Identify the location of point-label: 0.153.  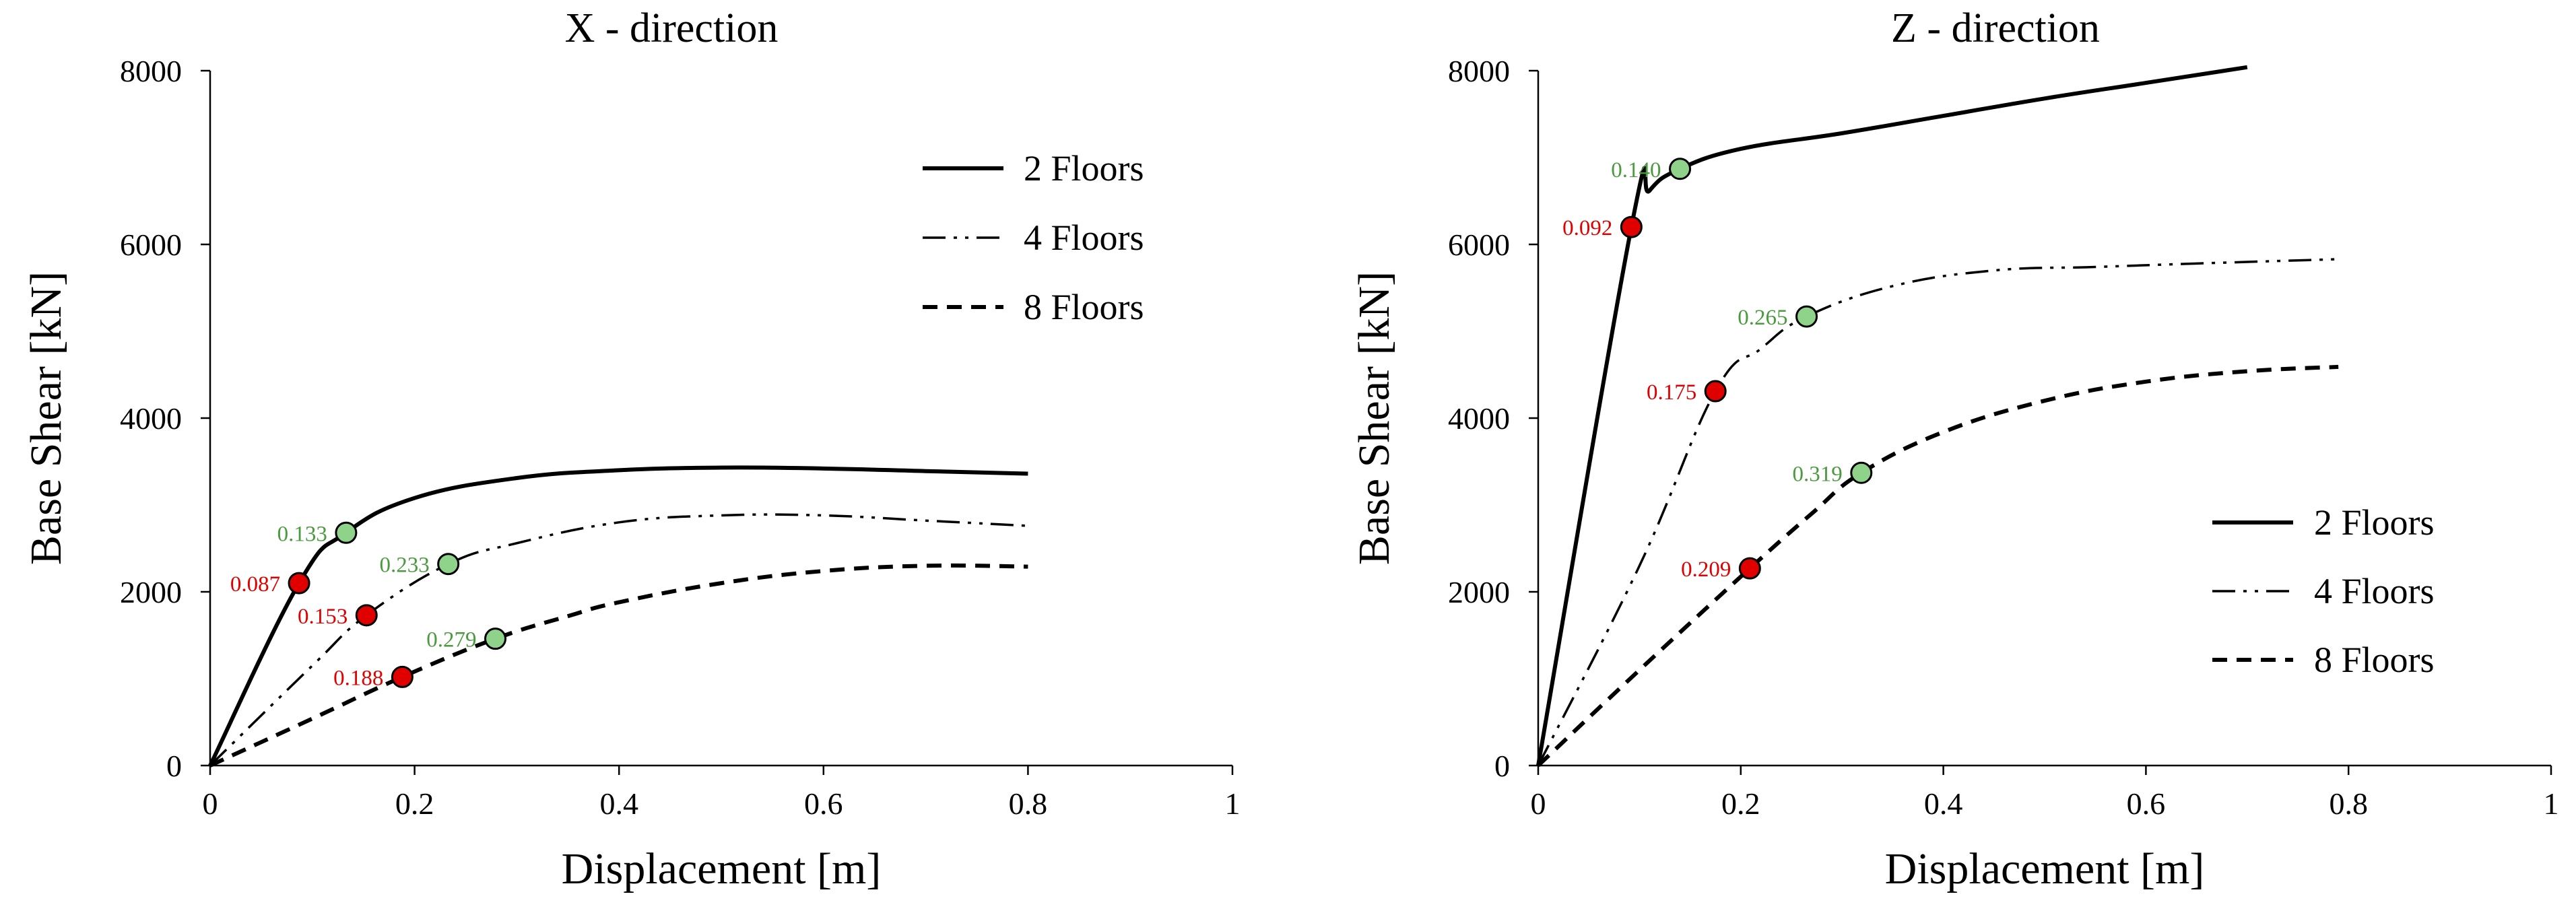
(323, 617).